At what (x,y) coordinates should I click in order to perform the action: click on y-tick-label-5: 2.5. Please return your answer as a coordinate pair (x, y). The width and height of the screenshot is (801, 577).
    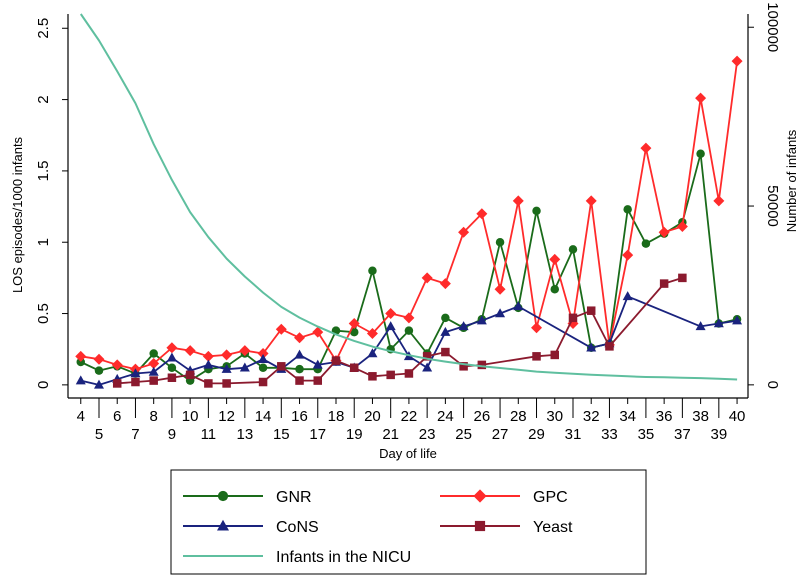
    Looking at the image, I should click on (43, 28).